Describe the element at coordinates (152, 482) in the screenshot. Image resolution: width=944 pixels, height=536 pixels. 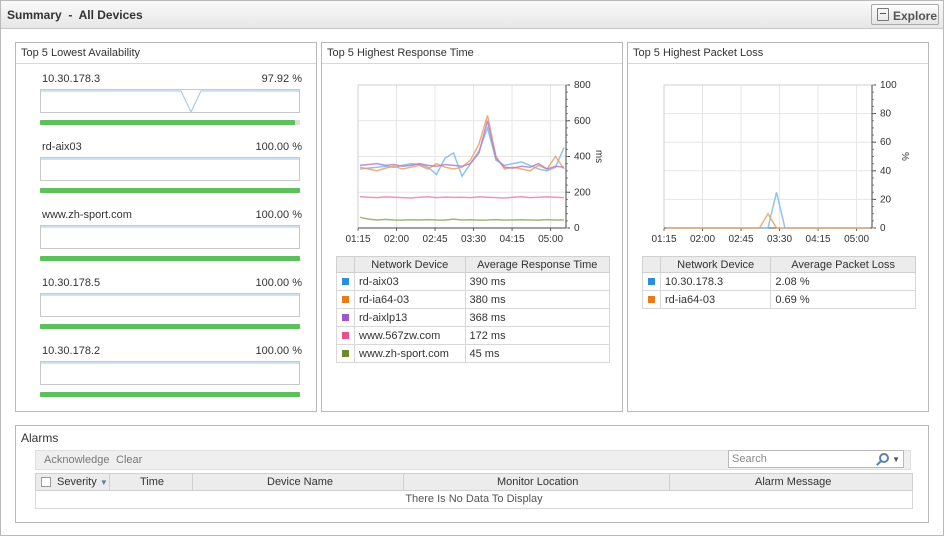
I see `column-time: Time` at that location.